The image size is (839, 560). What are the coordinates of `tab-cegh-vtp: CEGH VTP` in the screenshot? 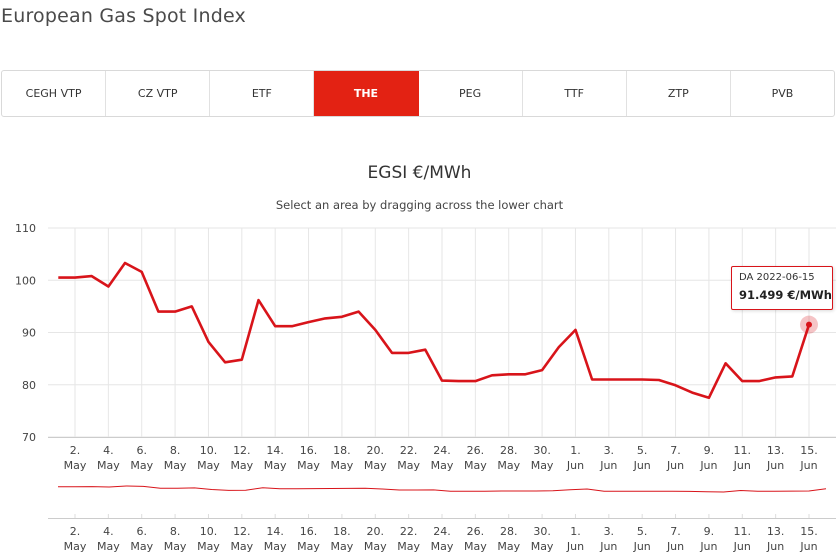 It's located at (54, 93).